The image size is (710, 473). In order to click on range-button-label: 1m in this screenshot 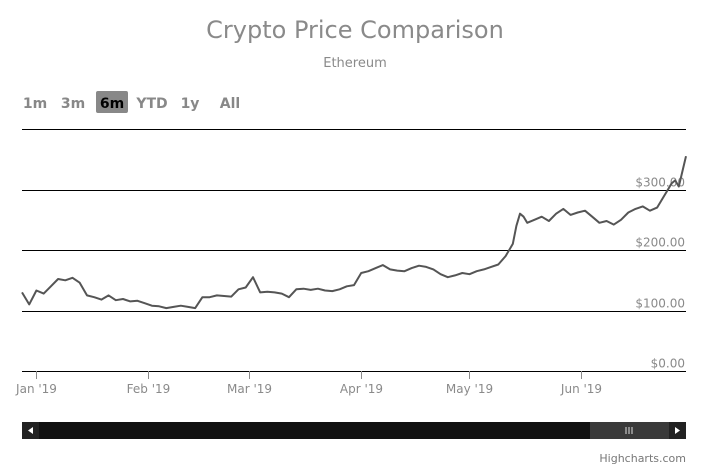, I will do `click(35, 104)`.